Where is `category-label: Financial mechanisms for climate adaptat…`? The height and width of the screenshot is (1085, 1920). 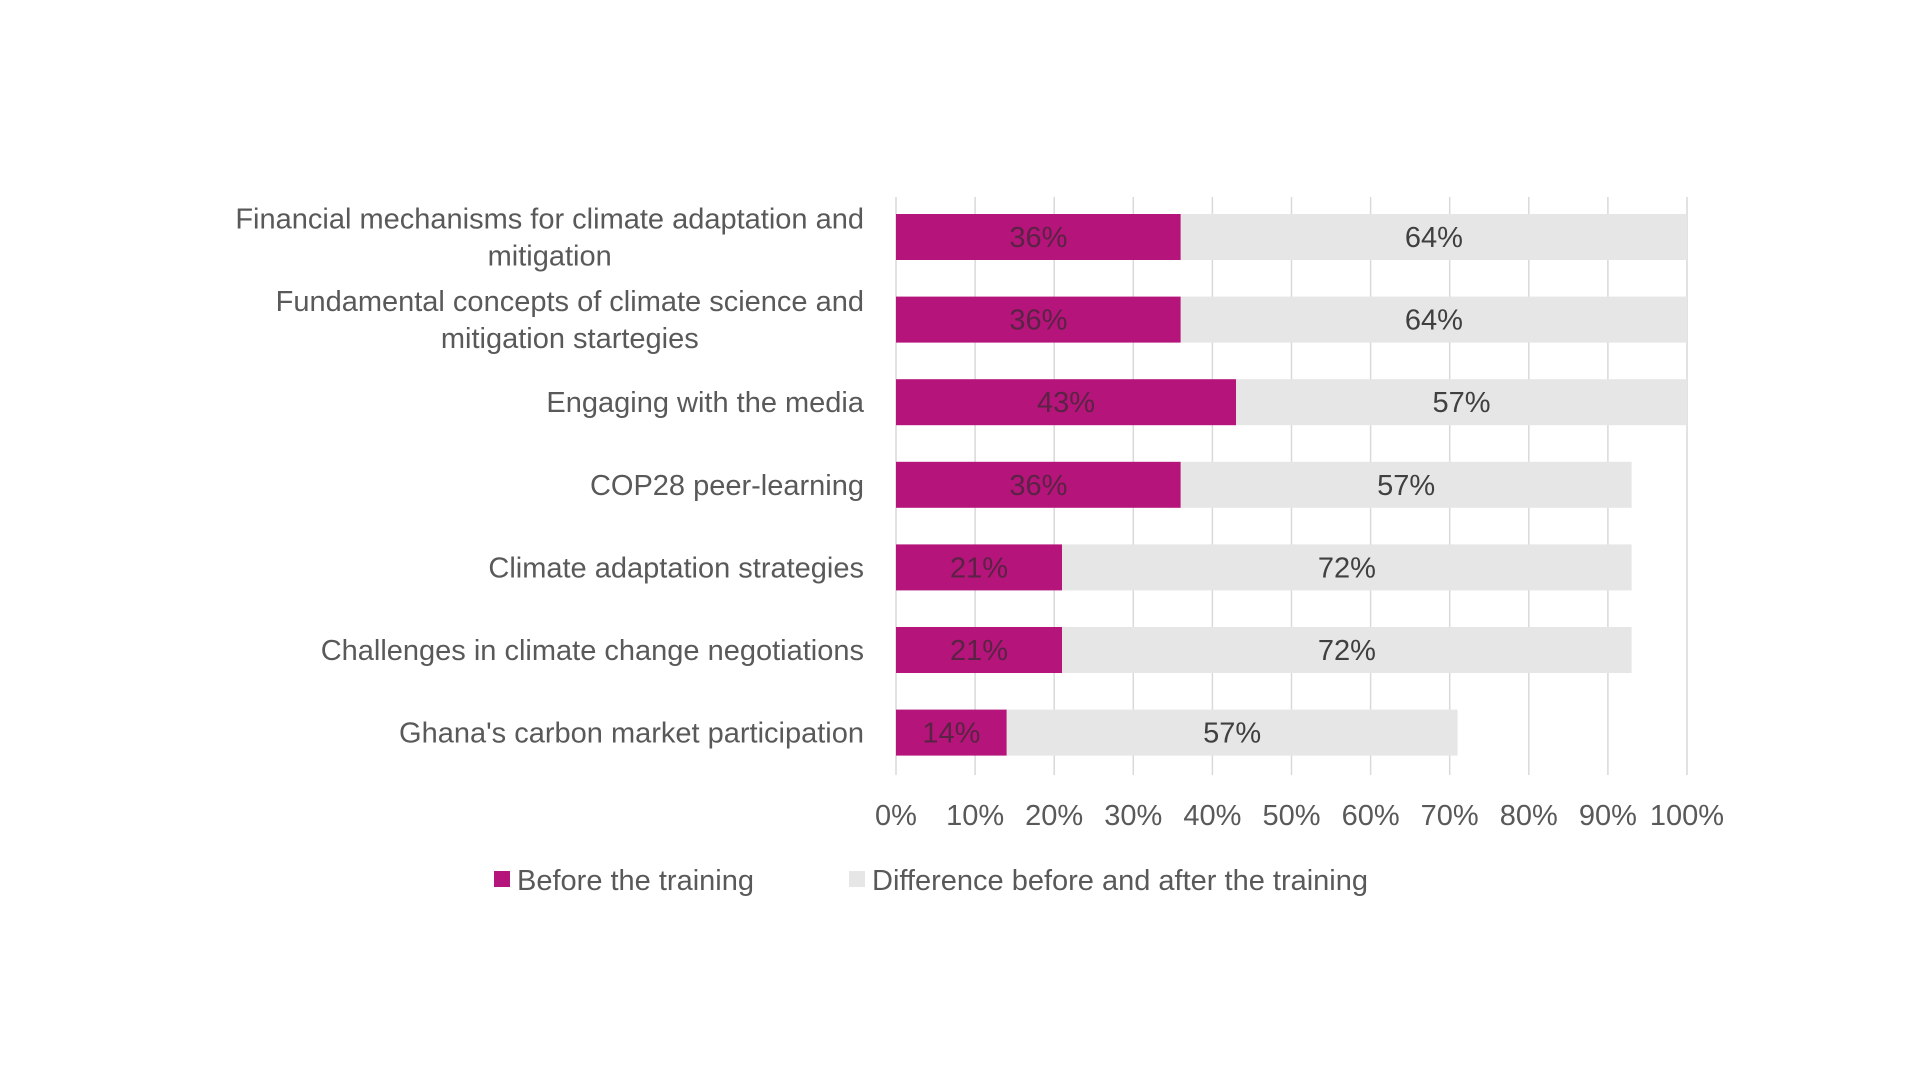 category-label: Financial mechanisms for climate adaptat… is located at coordinates (549, 238).